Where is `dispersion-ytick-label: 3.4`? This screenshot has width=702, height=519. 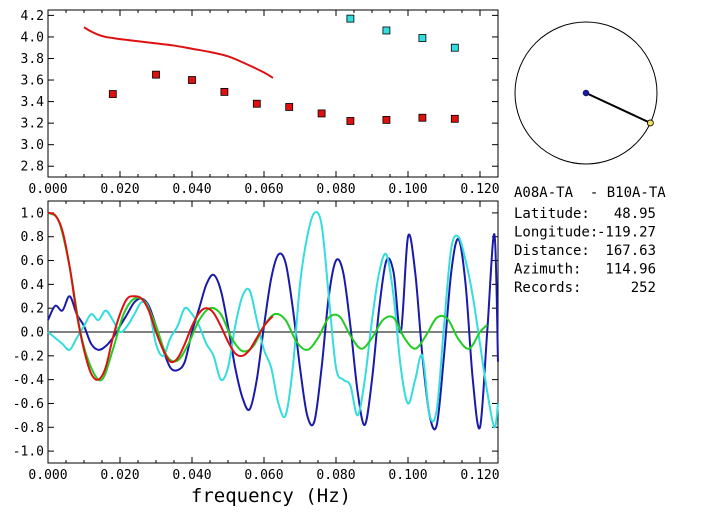
dispersion-ytick-label: 3.4 is located at coordinates (33, 102).